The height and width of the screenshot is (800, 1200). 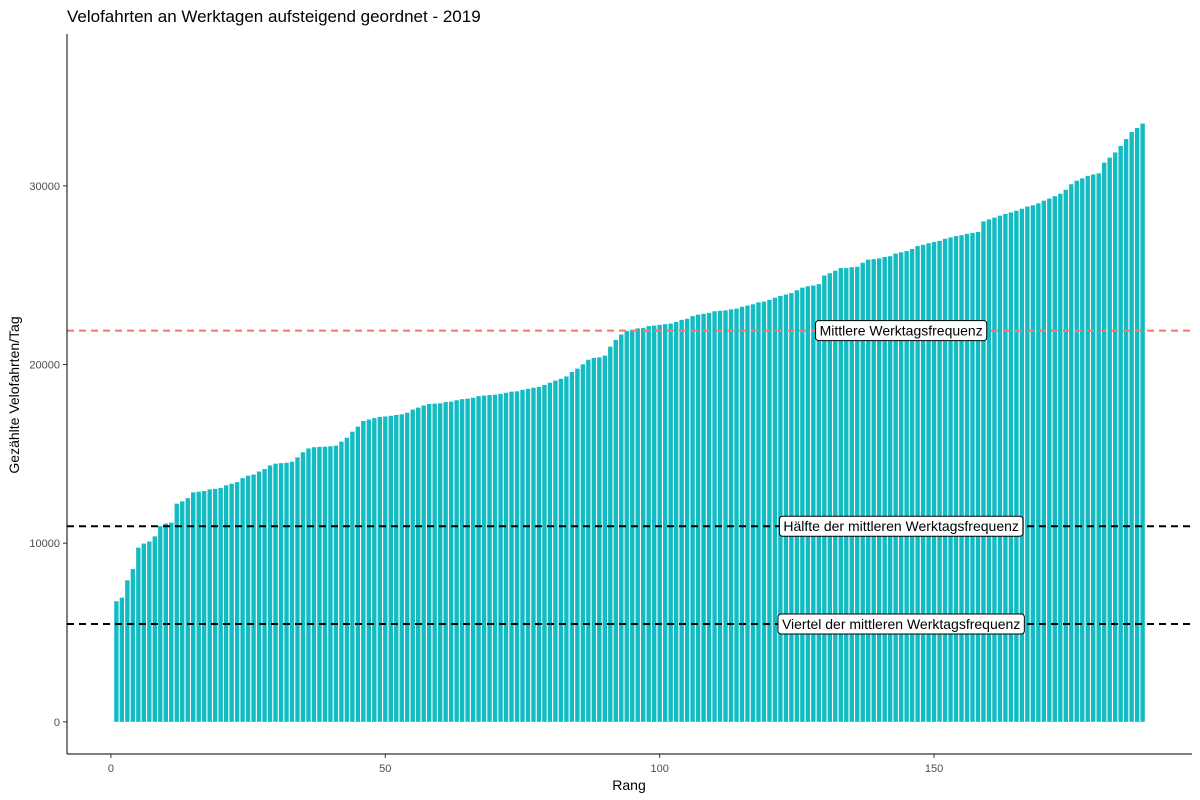 I want to click on reference-line-label-text: Hälfte der mittleren Werktagsfrequenz, so click(x=901, y=526).